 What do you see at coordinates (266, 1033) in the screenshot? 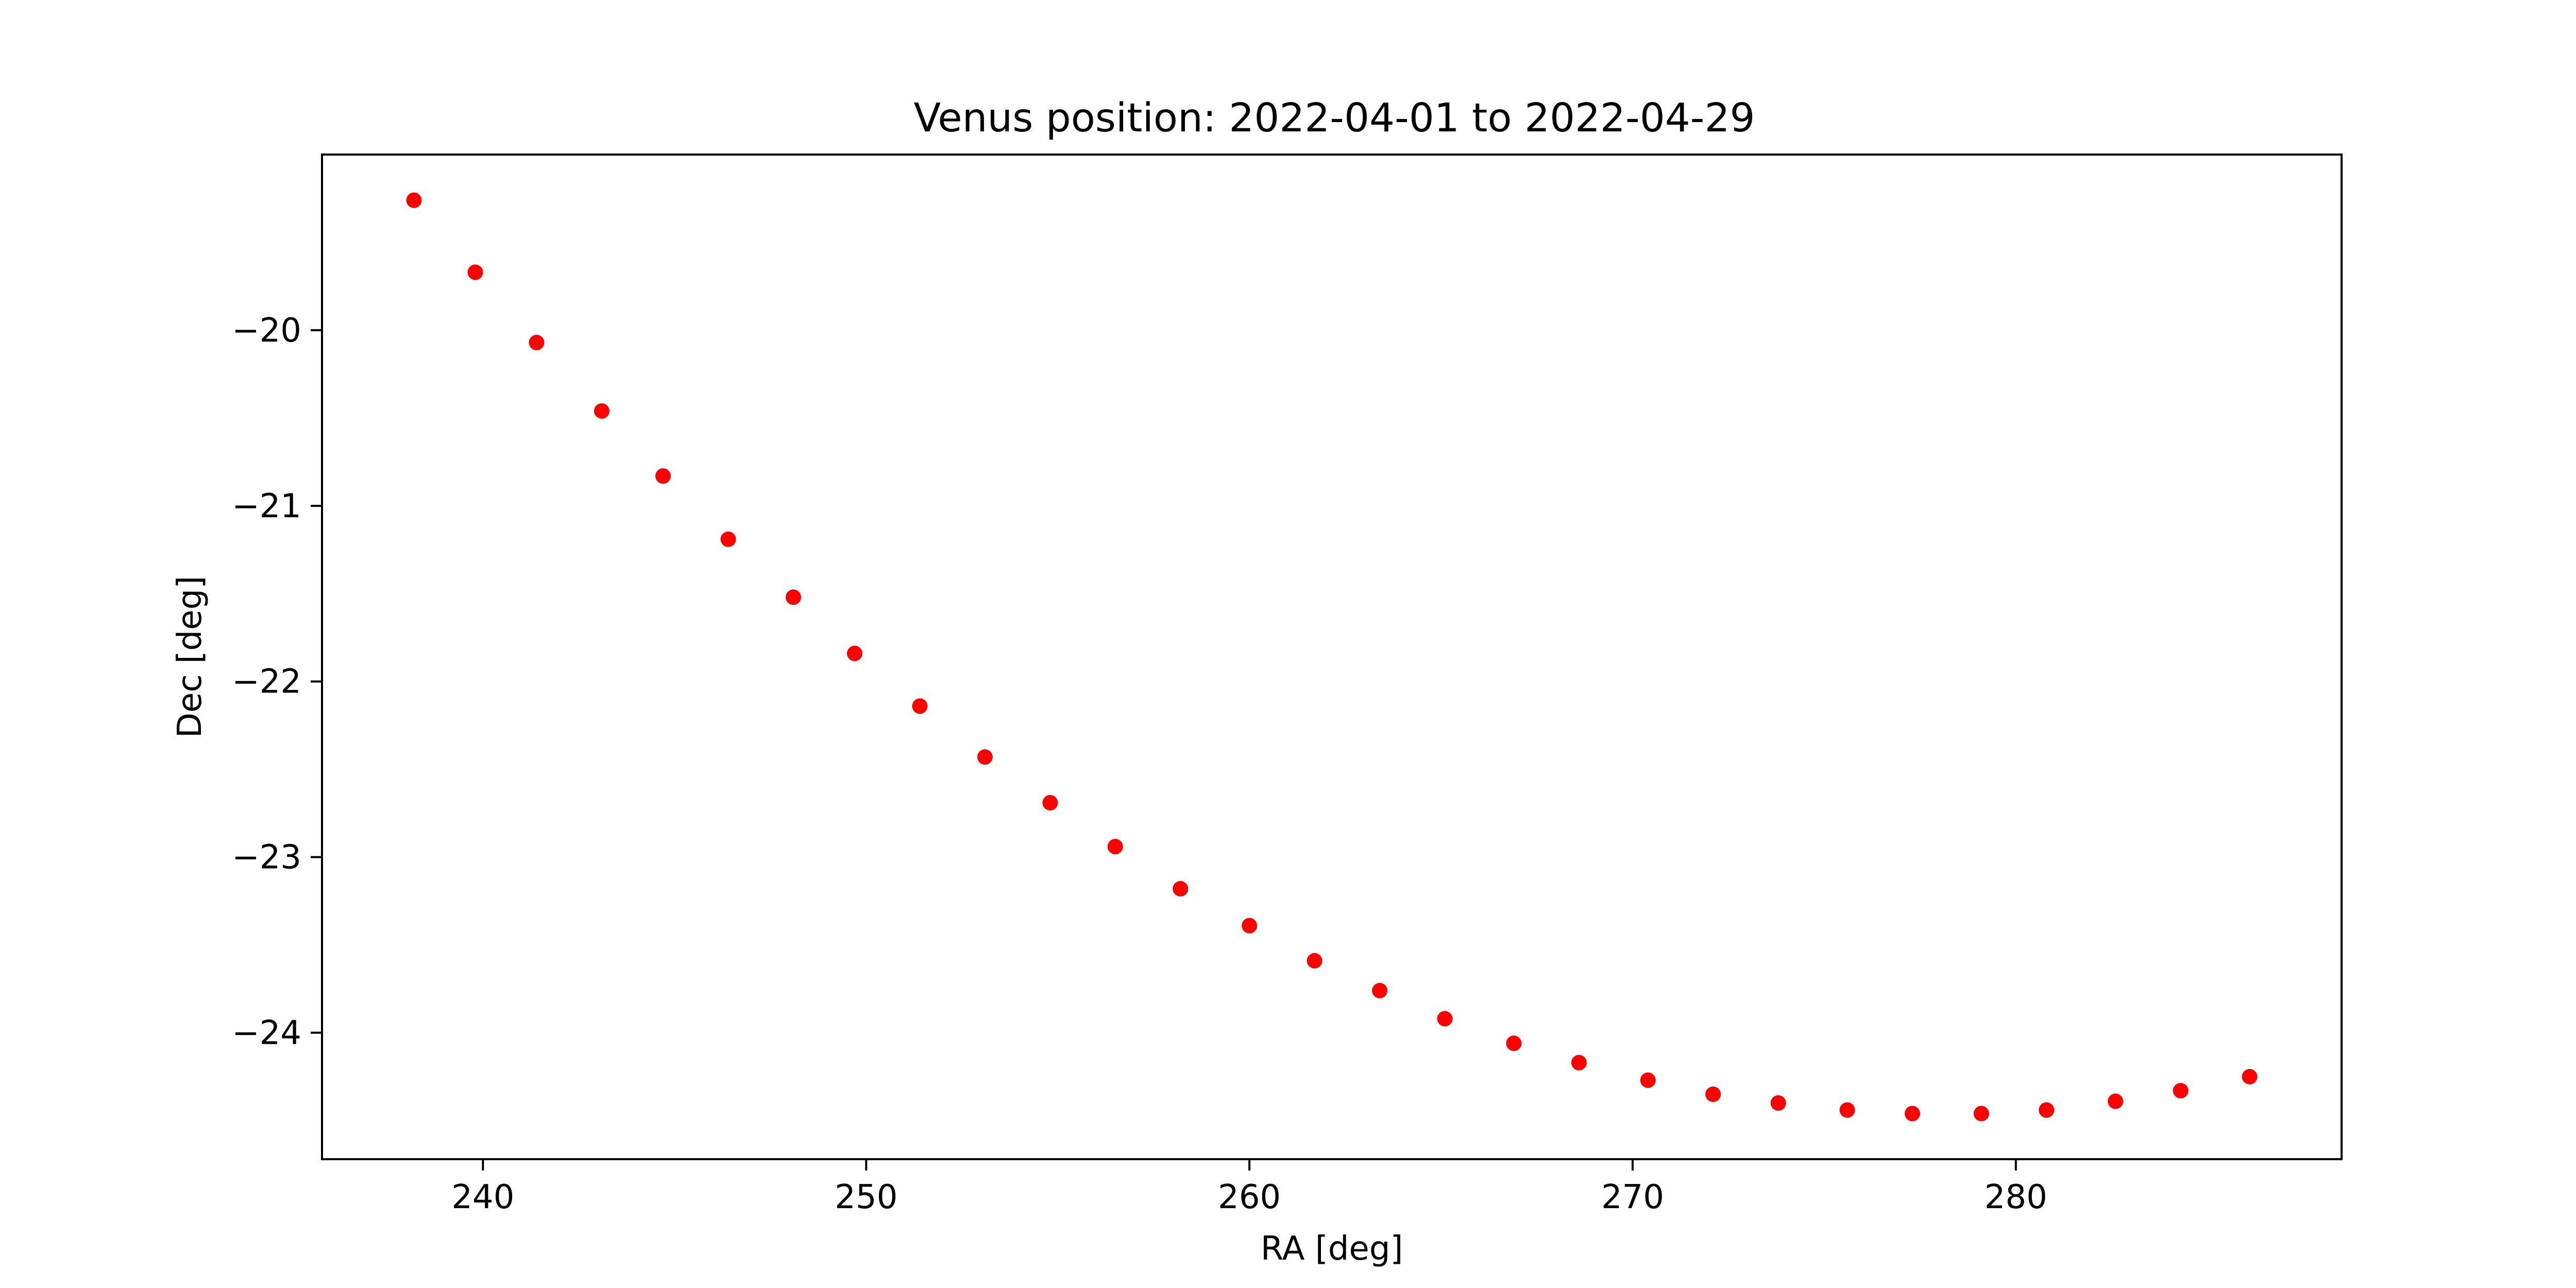
I see `y-tick-label: −24` at bounding box center [266, 1033].